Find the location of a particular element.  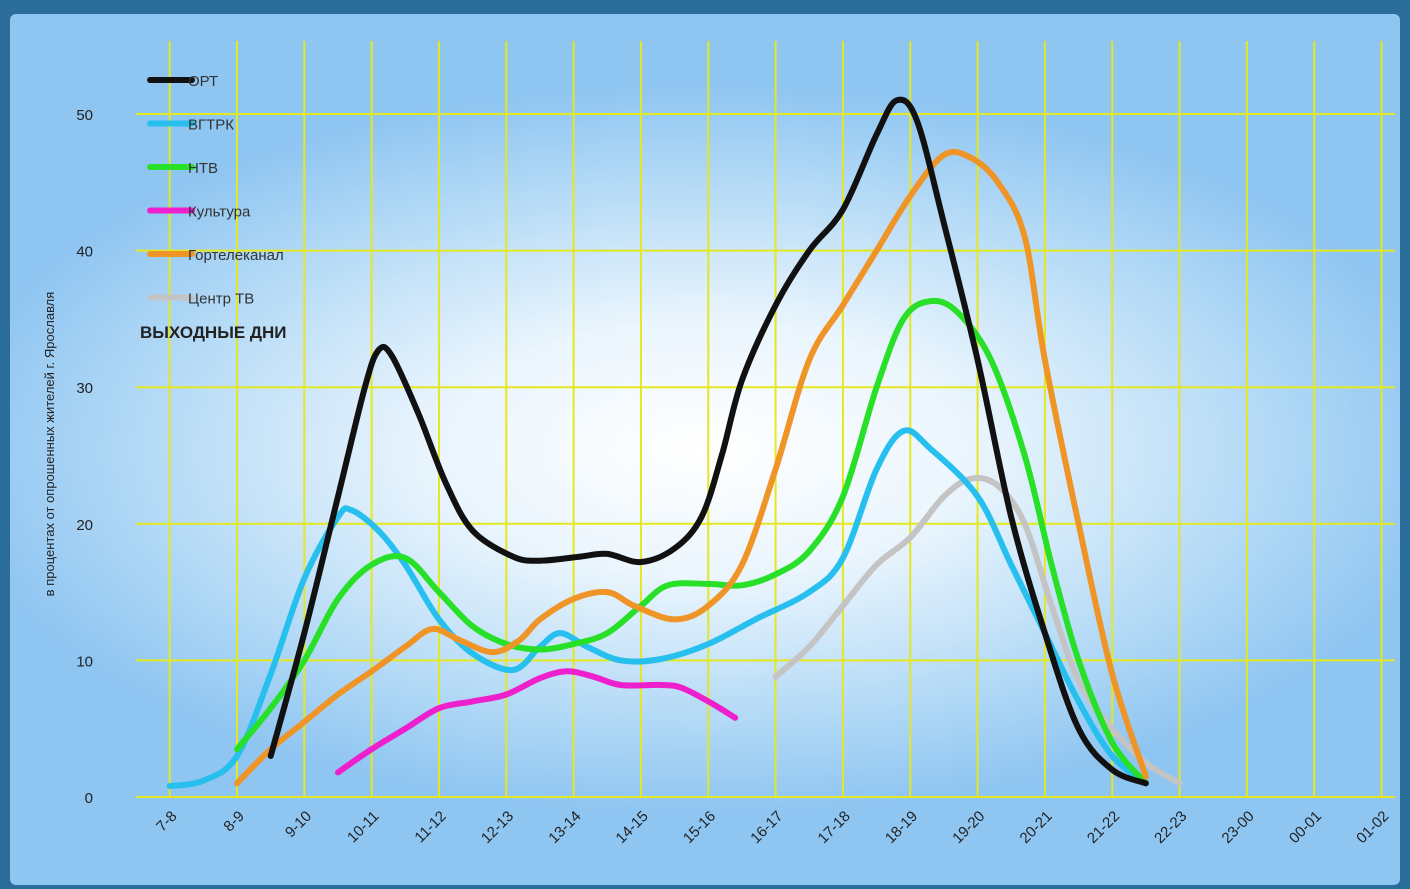

y-tick-label: 0 is located at coordinates (89, 798).